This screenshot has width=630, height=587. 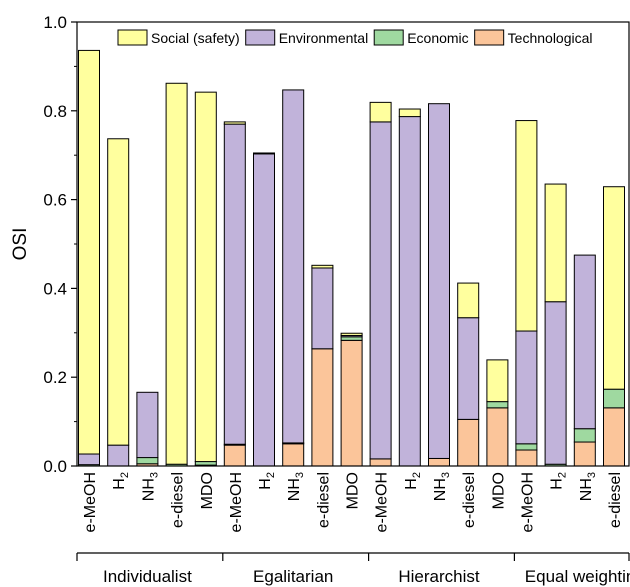 What do you see at coordinates (324, 38) in the screenshot?
I see `legend-label-environmental: Environmental` at bounding box center [324, 38].